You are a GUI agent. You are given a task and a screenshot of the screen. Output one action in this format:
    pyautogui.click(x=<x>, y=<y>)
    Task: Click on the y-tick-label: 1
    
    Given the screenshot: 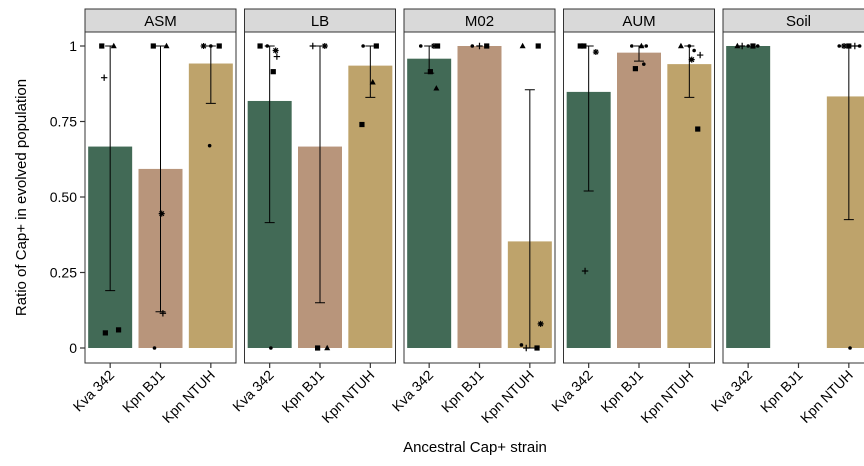 What is the action you would take?
    pyautogui.click(x=73, y=46)
    